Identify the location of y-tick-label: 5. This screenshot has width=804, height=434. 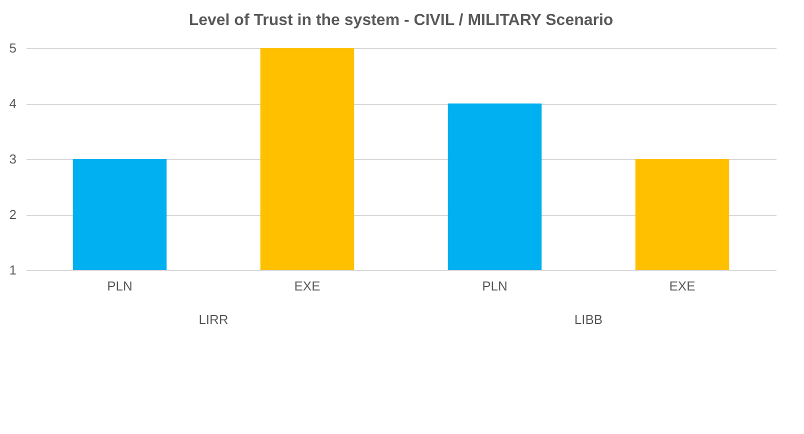
(12, 48).